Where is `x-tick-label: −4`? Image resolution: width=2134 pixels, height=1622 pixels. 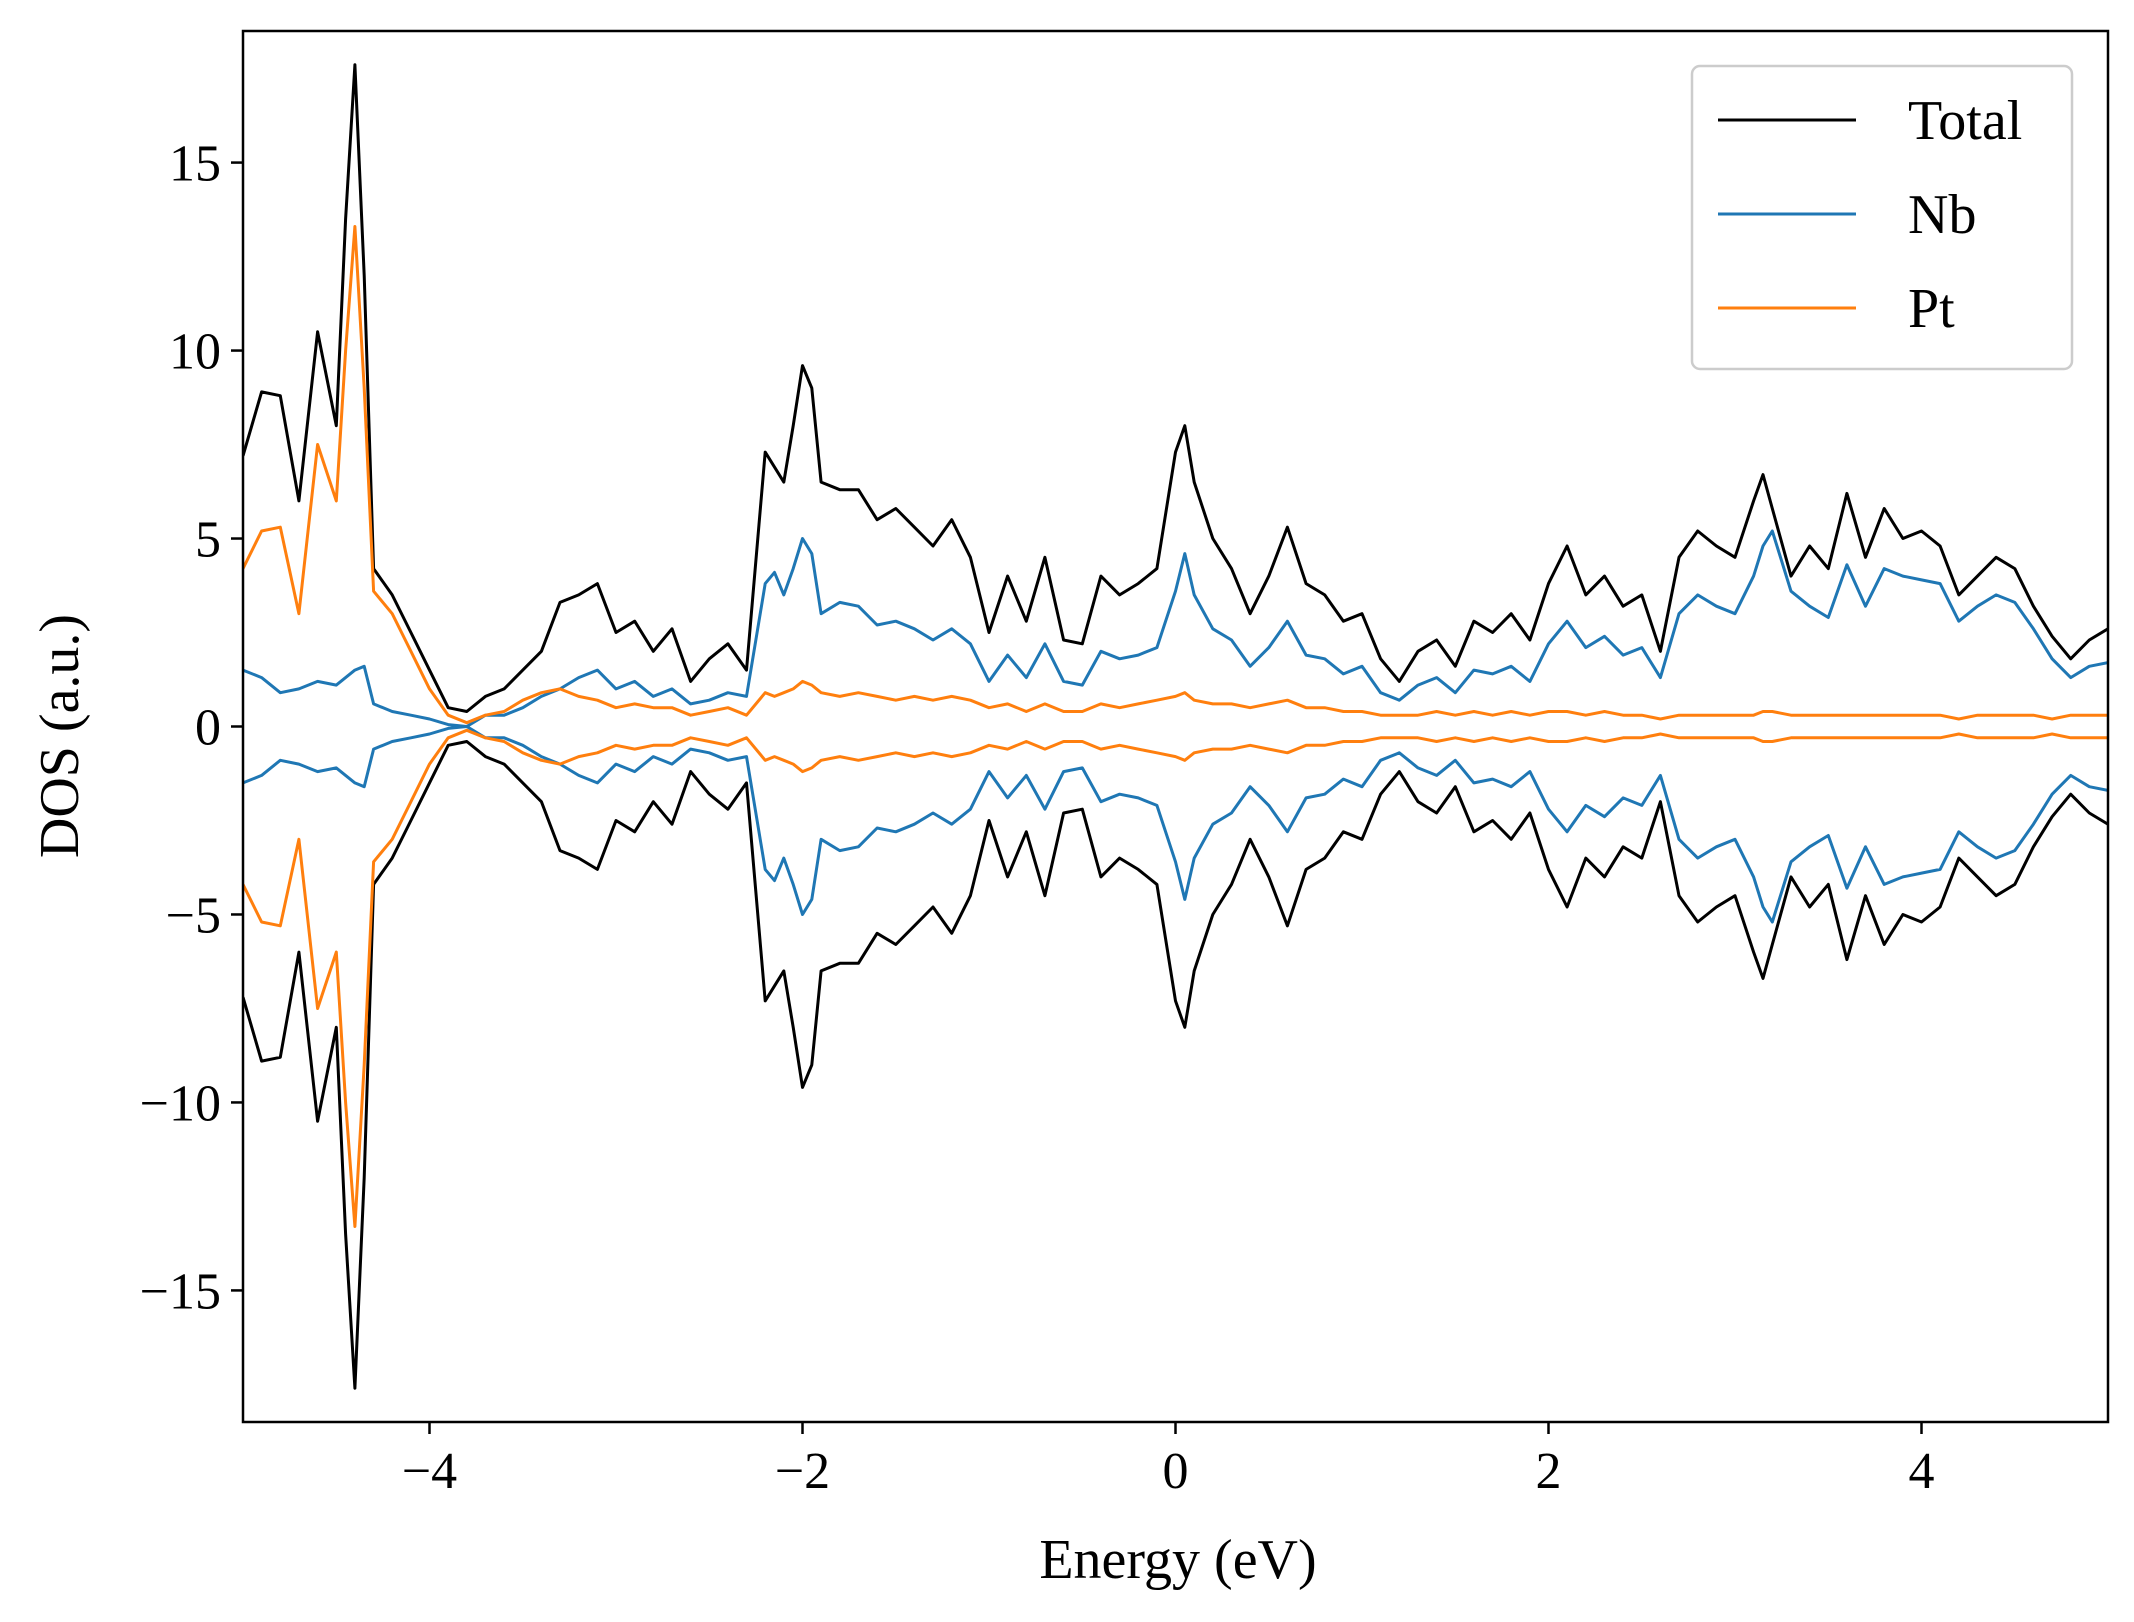
x-tick-label: −4 is located at coordinates (429, 1471).